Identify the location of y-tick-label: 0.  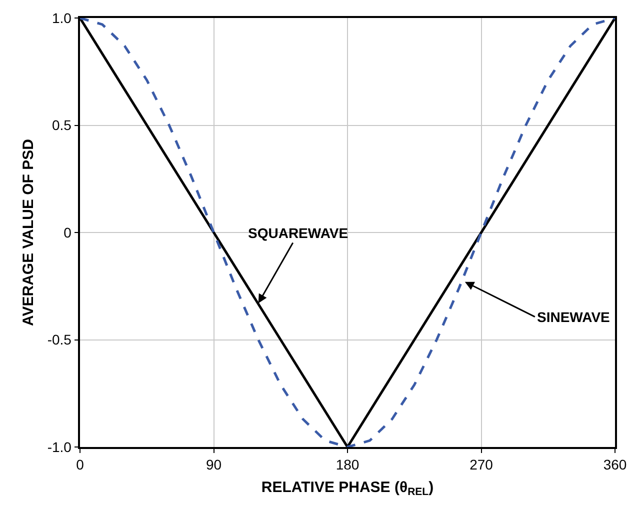
(68, 232).